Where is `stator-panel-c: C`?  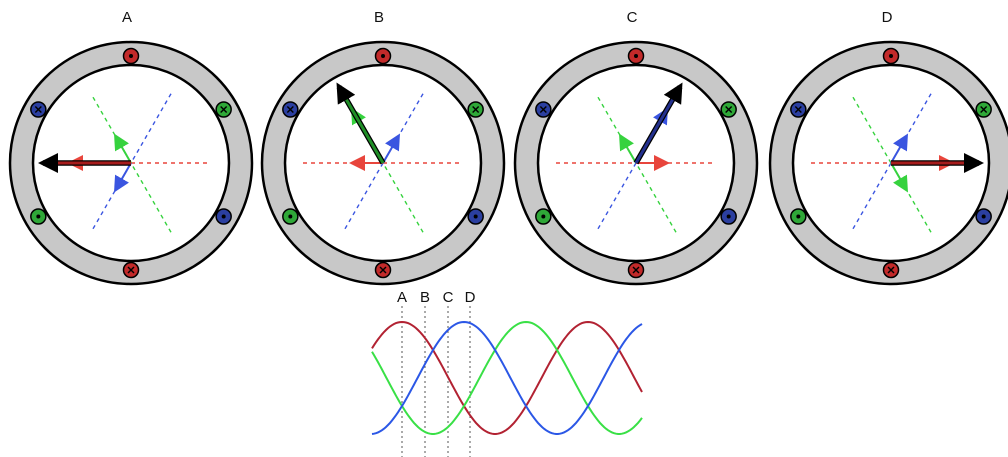
stator-panel-c: C is located at coordinates (636, 147).